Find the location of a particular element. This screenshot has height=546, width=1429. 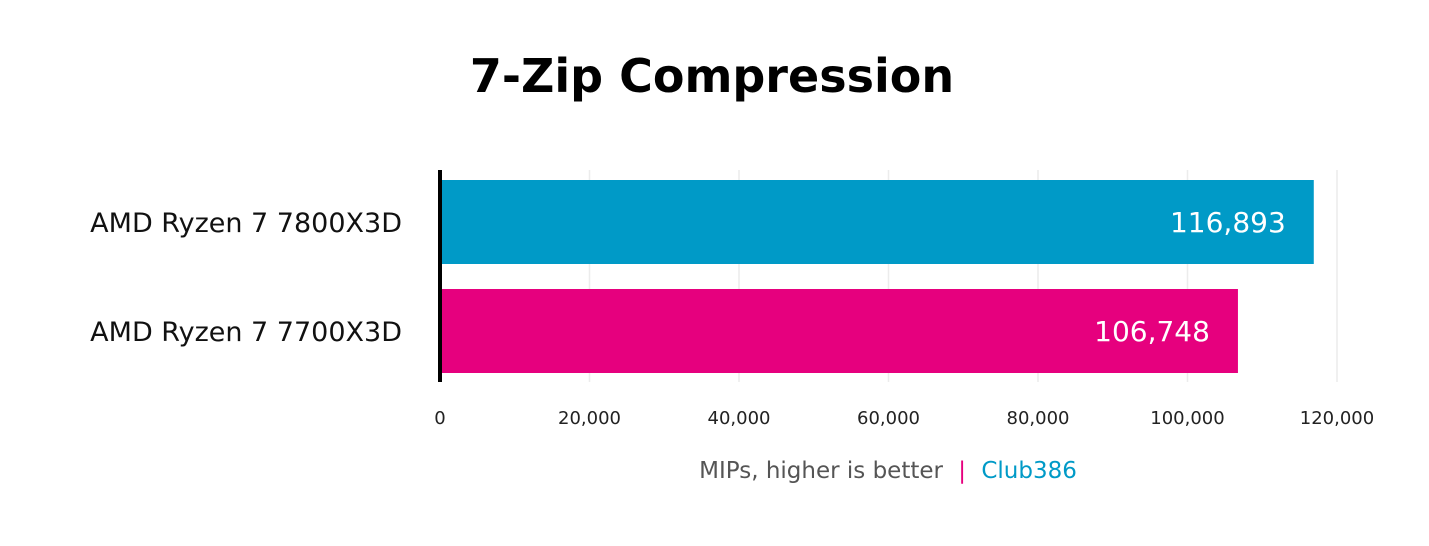

x-tick-label: 120,000 is located at coordinates (1337, 418).